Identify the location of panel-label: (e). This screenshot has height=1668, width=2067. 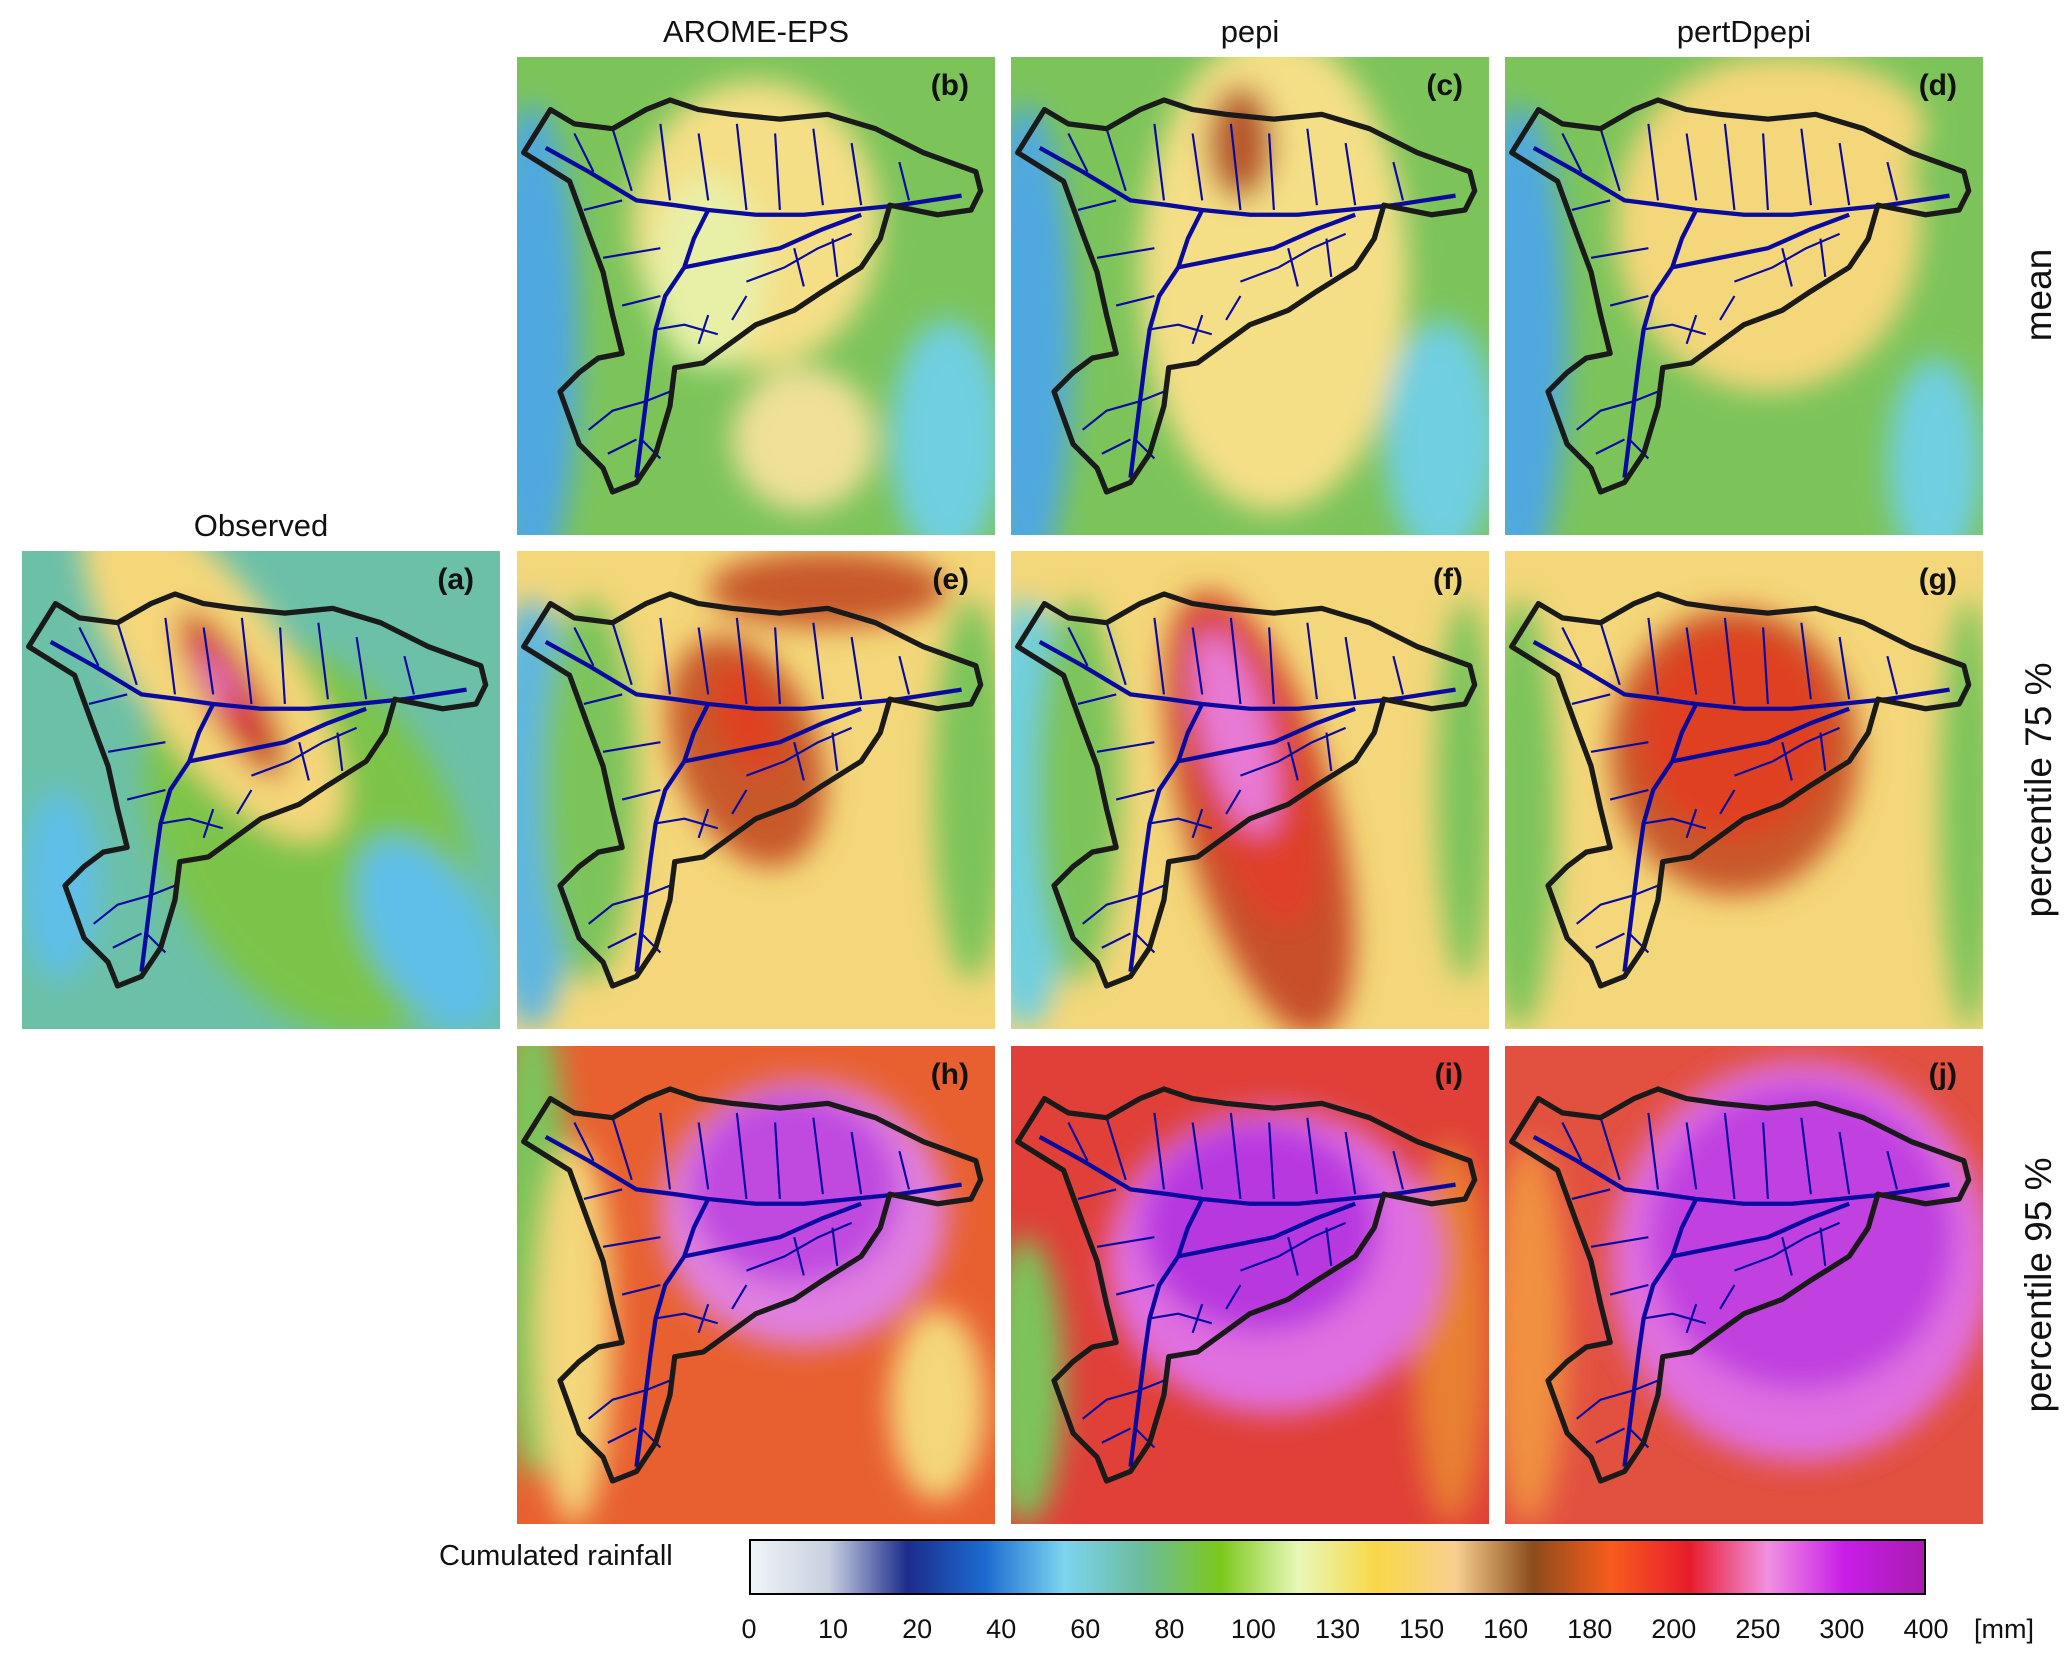
(950, 579).